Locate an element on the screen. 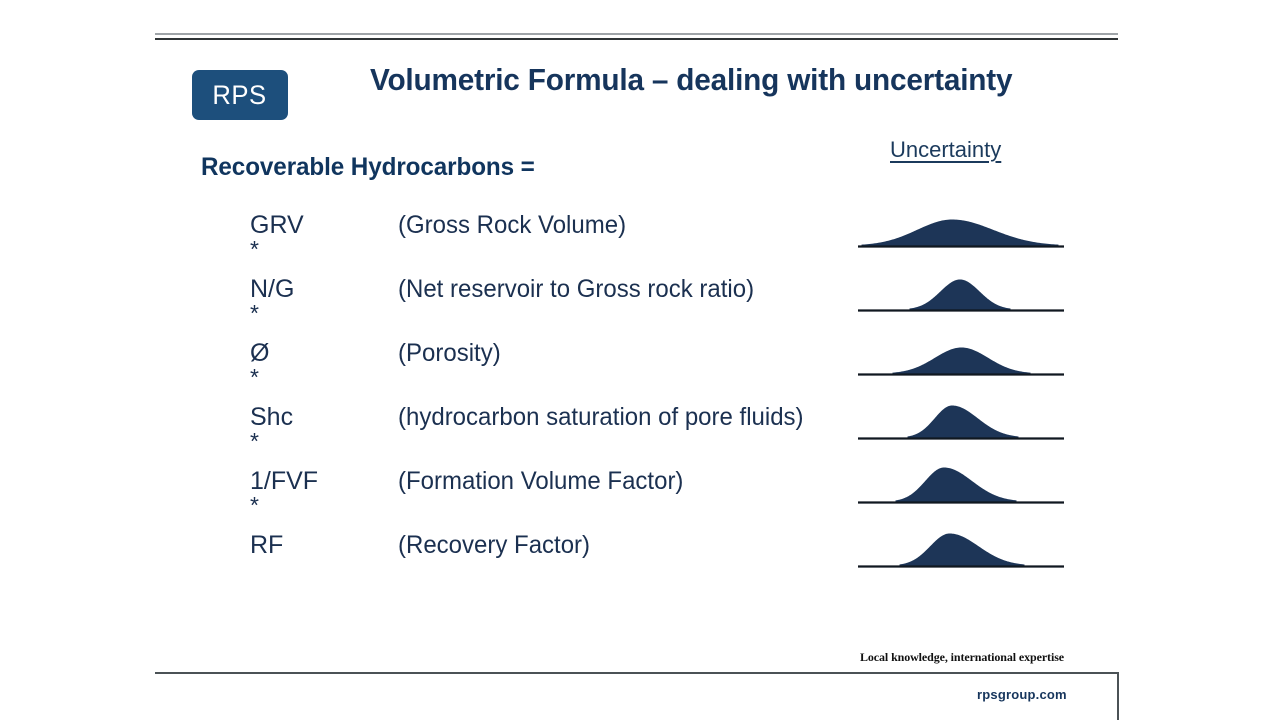  formula-symbol: Ø is located at coordinates (260, 353).